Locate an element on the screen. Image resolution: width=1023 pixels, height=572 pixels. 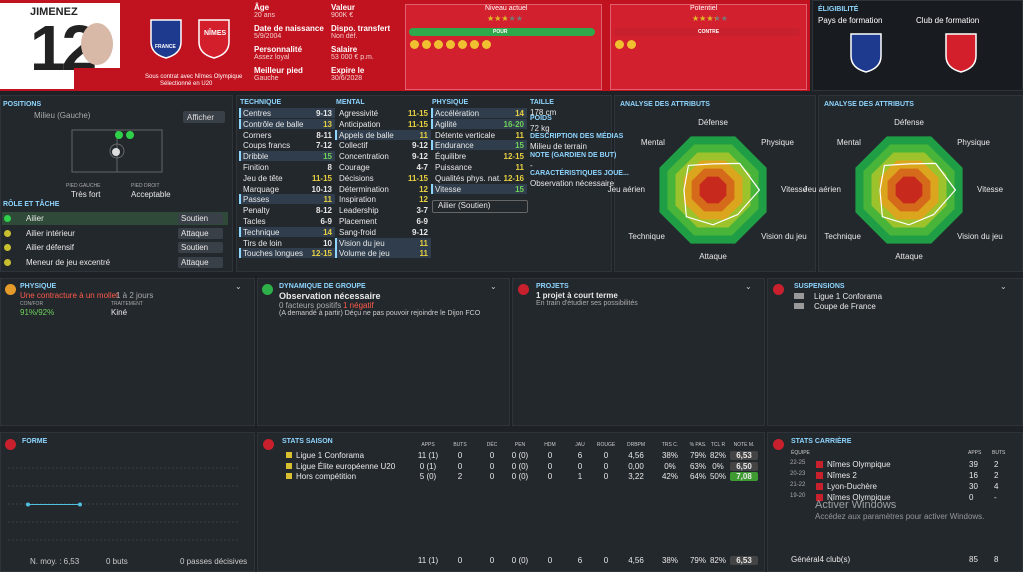
comp-icon is located at coordinates (289, 455).